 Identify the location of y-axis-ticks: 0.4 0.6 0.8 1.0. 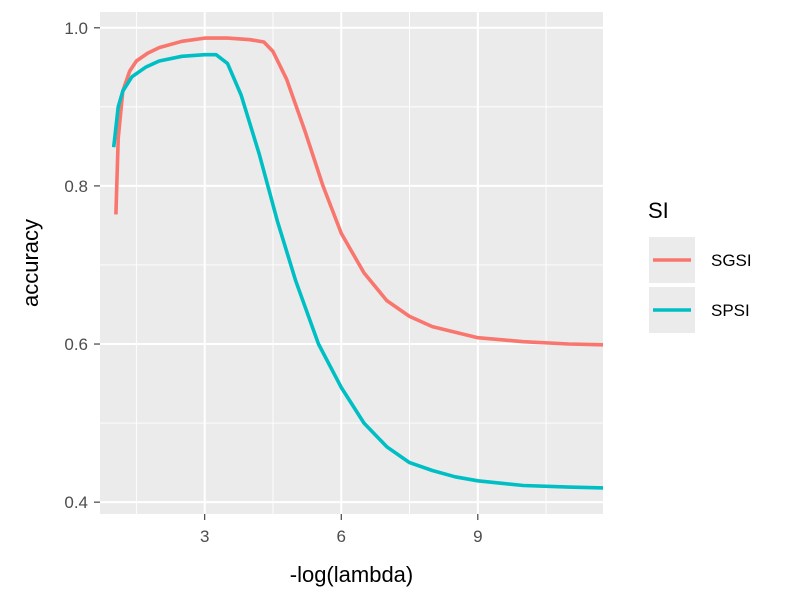
(82, 265).